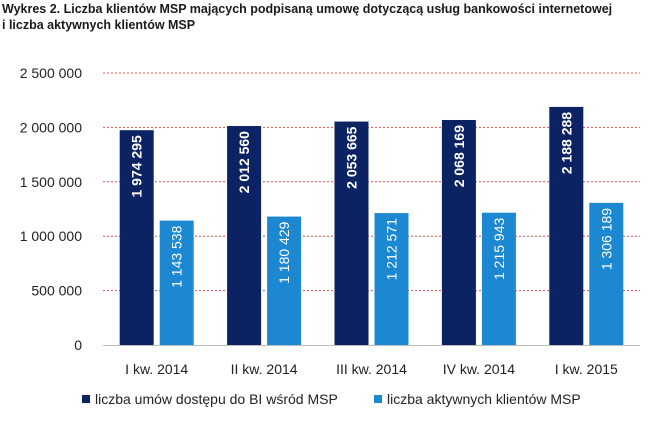 The height and width of the screenshot is (421, 655). Describe the element at coordinates (264, 369) in the screenshot. I see `x-tick-label: II kw. 2014` at that location.